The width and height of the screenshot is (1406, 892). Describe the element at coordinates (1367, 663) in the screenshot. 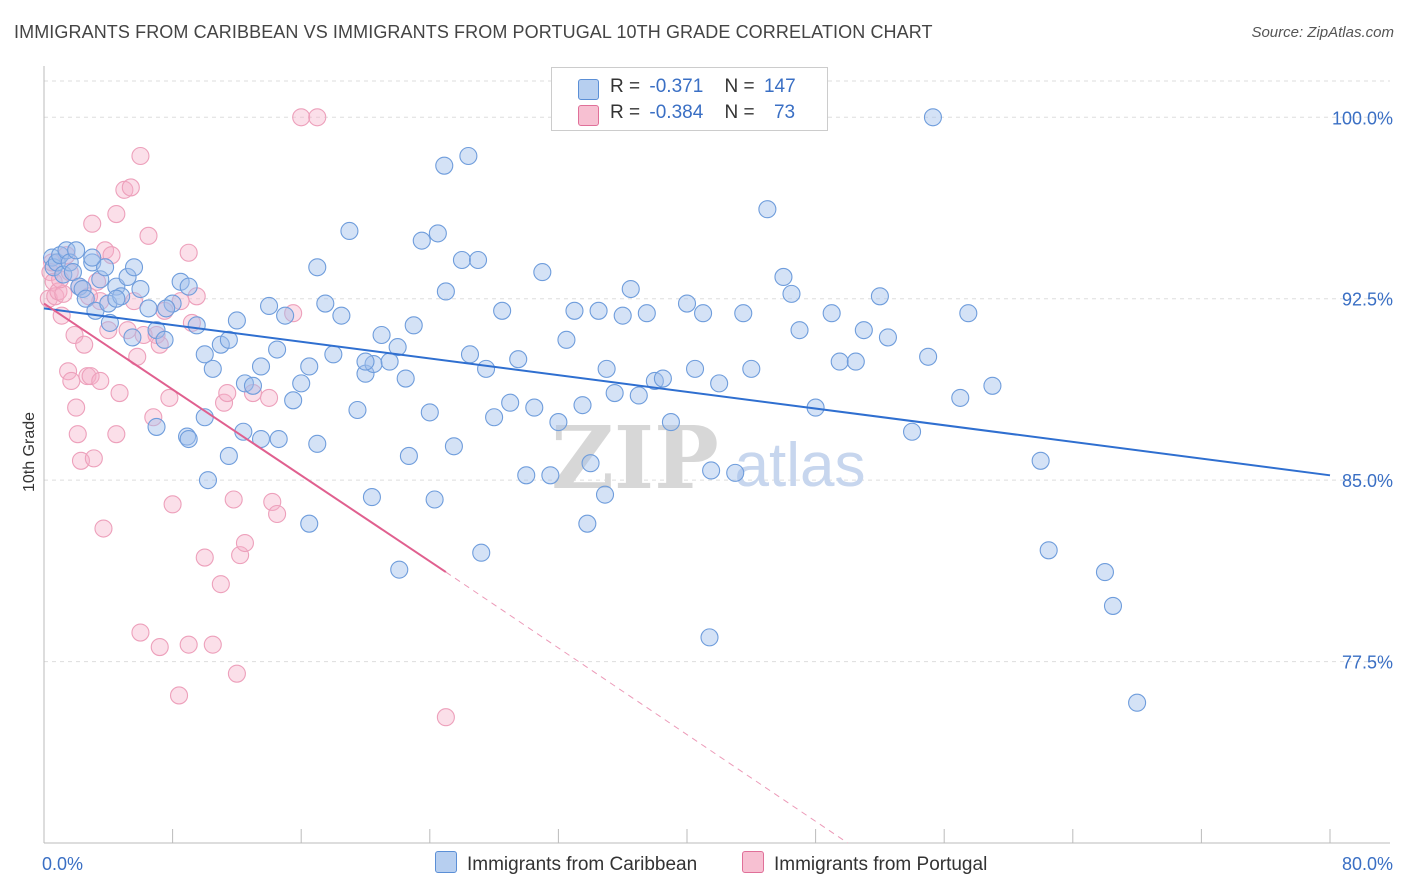

I see `y-tick-label: 77.5%` at that location.